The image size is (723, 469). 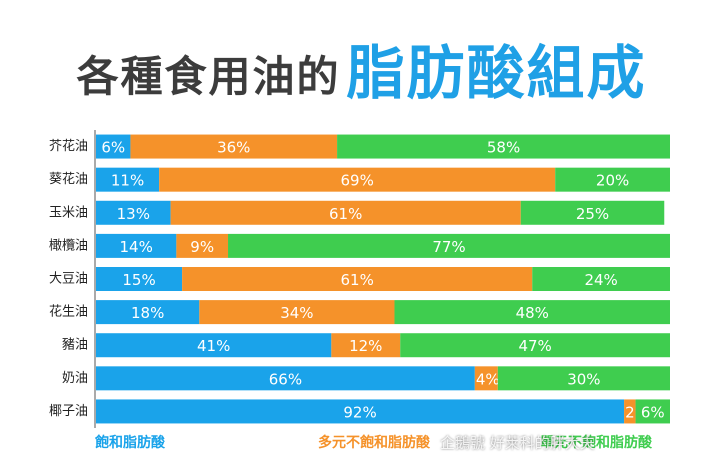 What do you see at coordinates (68, 411) in the screenshot?
I see `category-label: 椰子油` at bounding box center [68, 411].